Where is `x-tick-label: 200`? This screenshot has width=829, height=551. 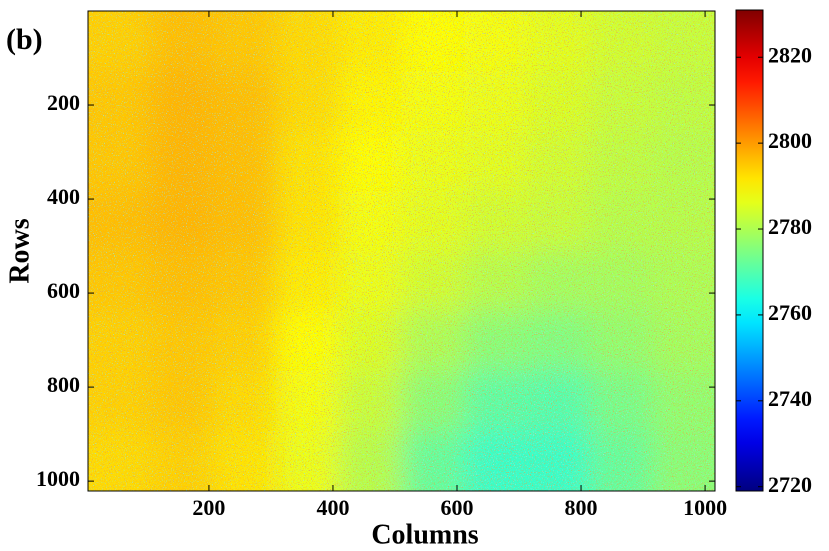 x-tick-label: 200 is located at coordinates (208, 507).